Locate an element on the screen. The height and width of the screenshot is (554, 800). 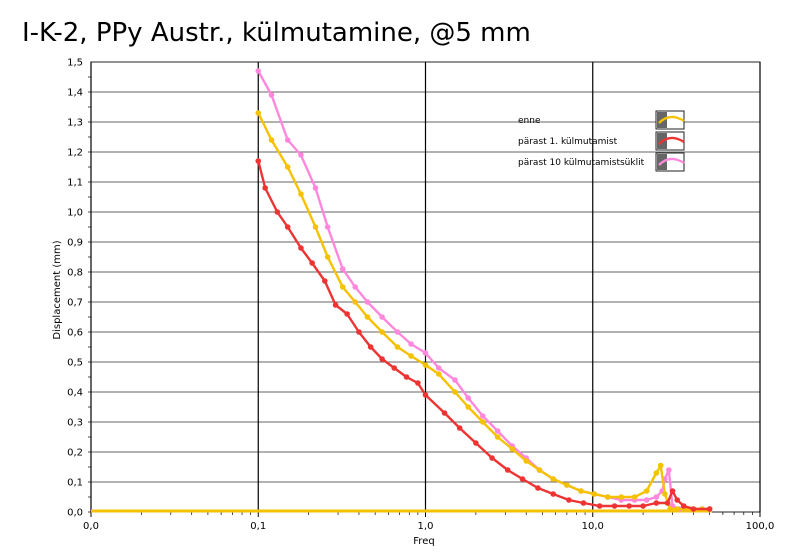
y-tick-label: 0,2 is located at coordinates (75, 453).